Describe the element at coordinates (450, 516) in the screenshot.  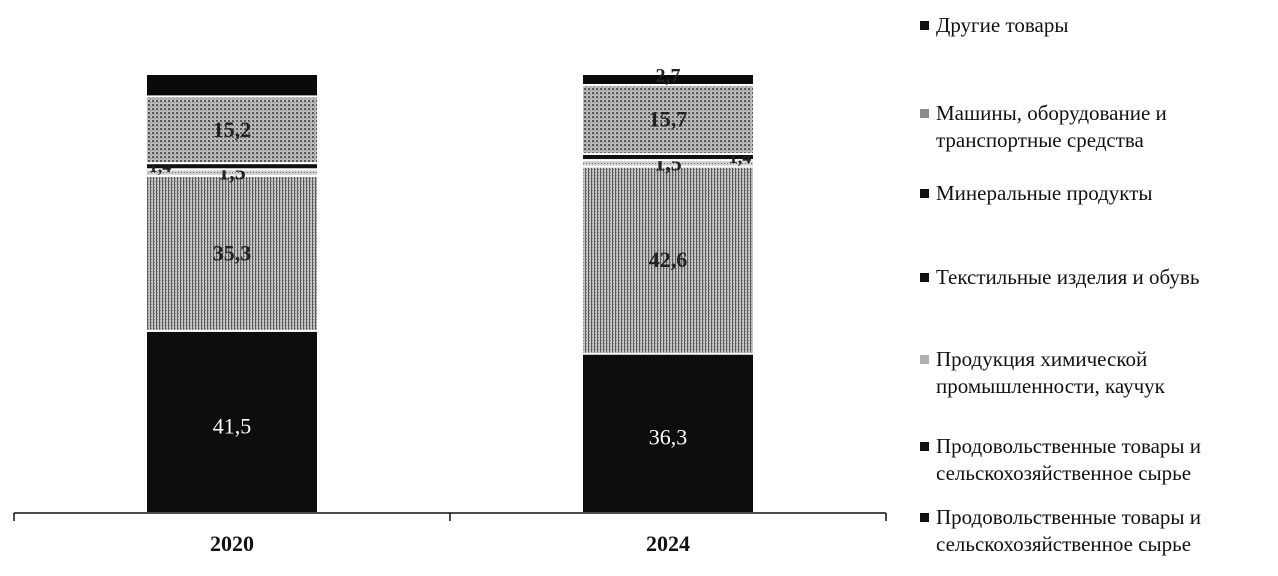
I see `x-axis` at that location.